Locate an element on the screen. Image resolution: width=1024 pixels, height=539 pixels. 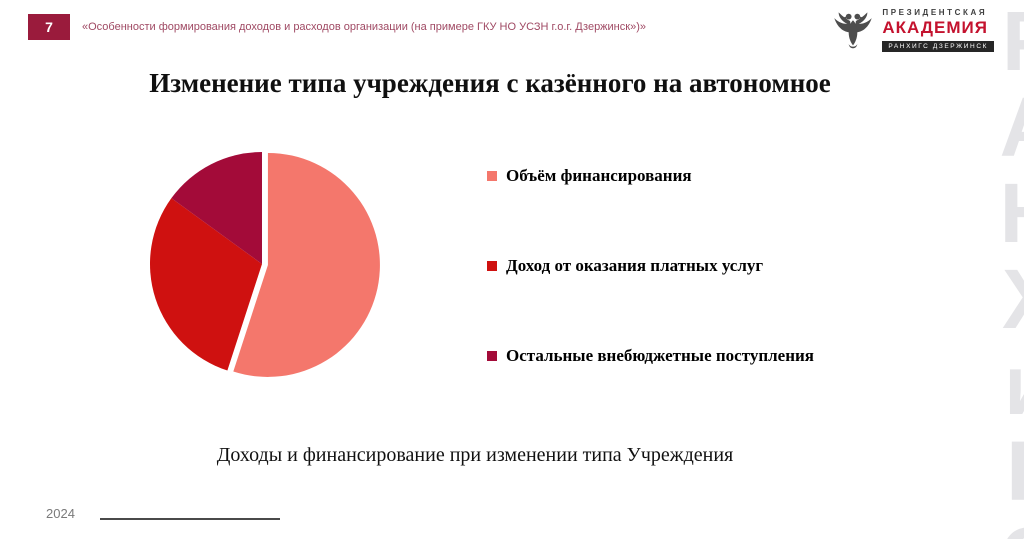
legend-label-funding: Объём финансирования is located at coordinates (599, 175).